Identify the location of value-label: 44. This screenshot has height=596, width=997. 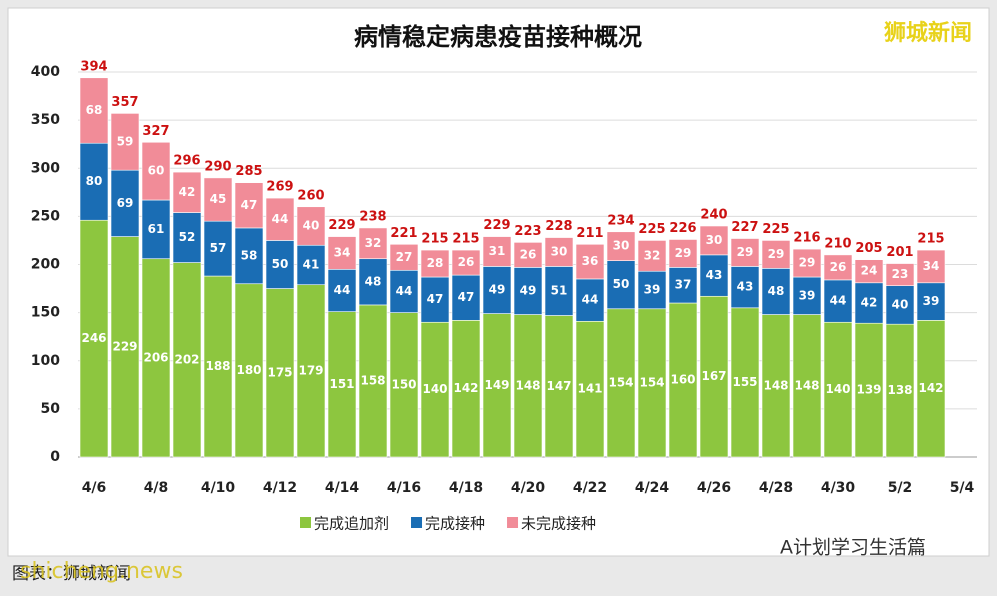
(342, 290).